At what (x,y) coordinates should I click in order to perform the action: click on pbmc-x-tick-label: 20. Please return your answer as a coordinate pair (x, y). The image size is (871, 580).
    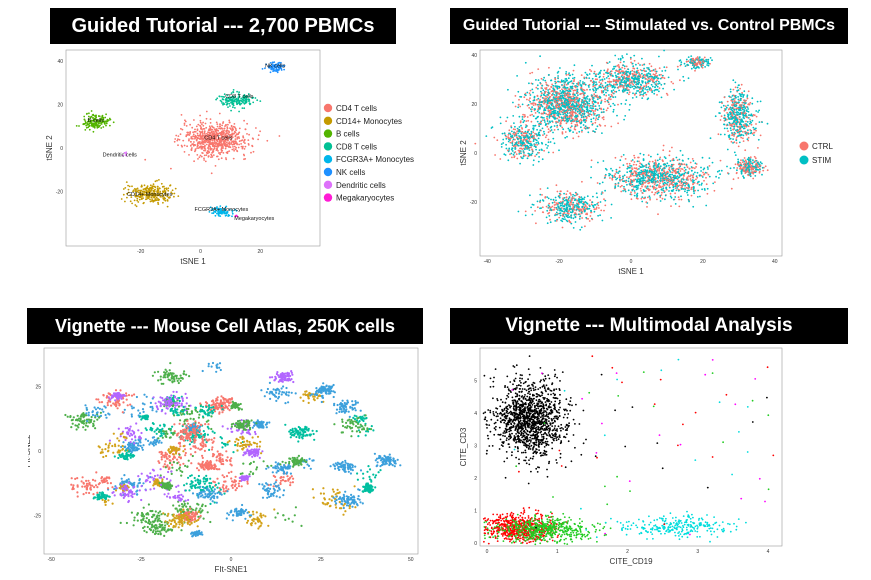
    Looking at the image, I should click on (260, 252).